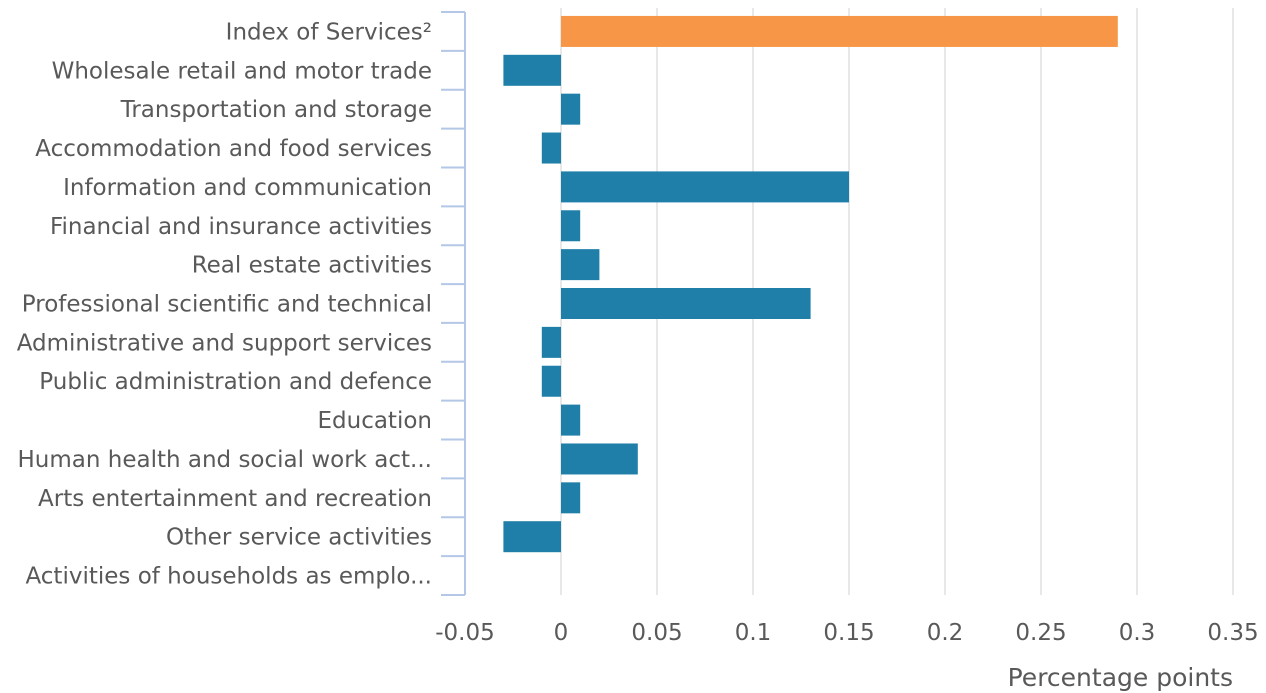 This screenshot has width=1266, height=693. I want to click on x-tick-label: 0.35, so click(1232, 633).